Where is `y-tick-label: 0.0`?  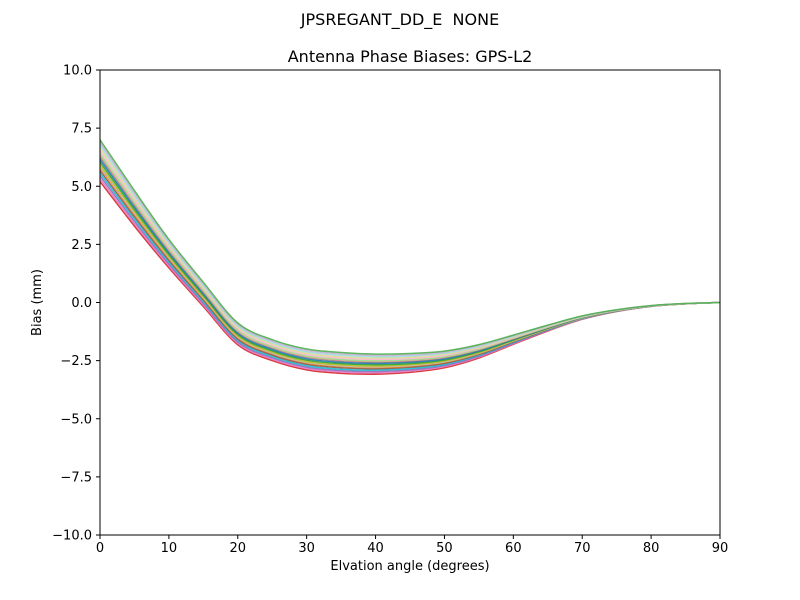
y-tick-label: 0.0 is located at coordinates (81, 303).